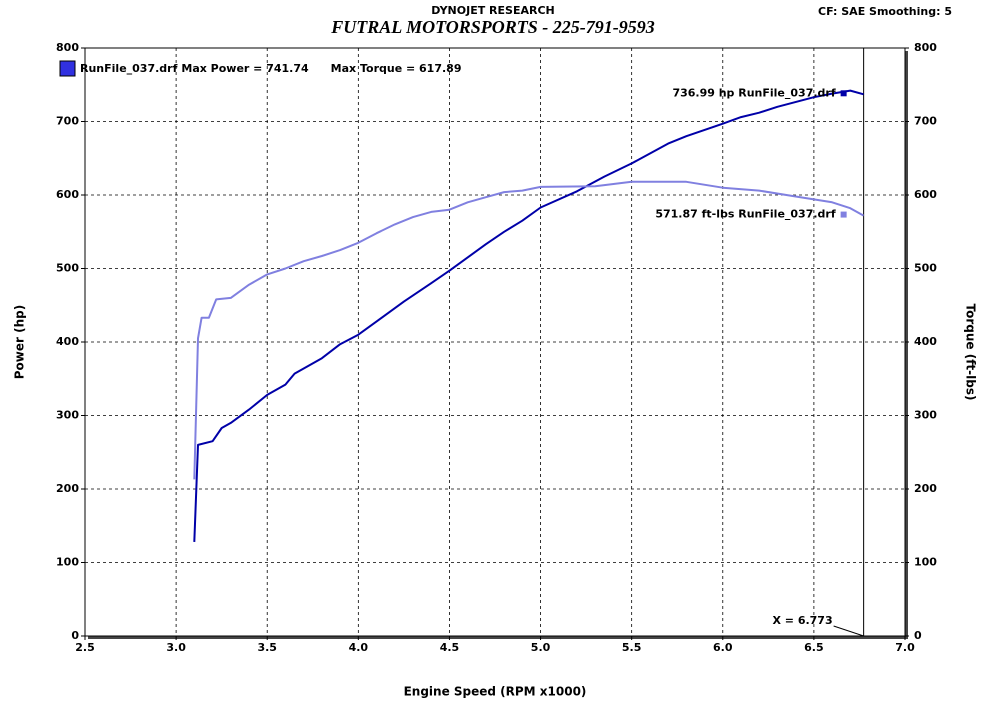  What do you see at coordinates (723, 647) in the screenshot?
I see `x-tick-label: 6.0` at bounding box center [723, 647].